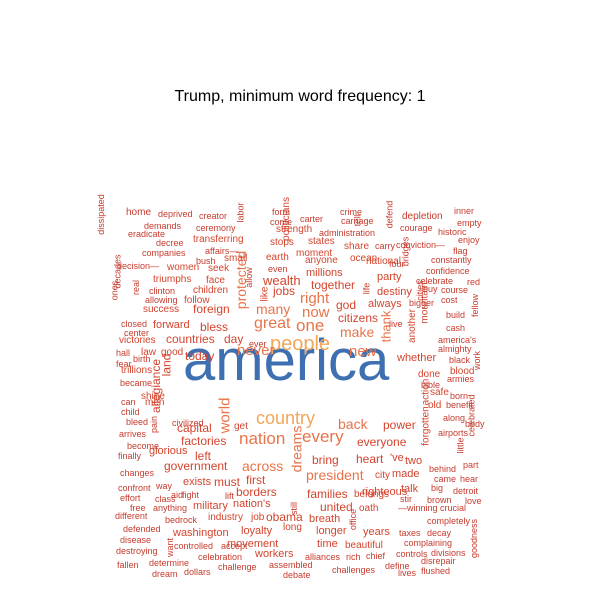 The image size is (600, 600). Describe the element at coordinates (416, 227) in the screenshot. I see `word-courage: courage` at that location.